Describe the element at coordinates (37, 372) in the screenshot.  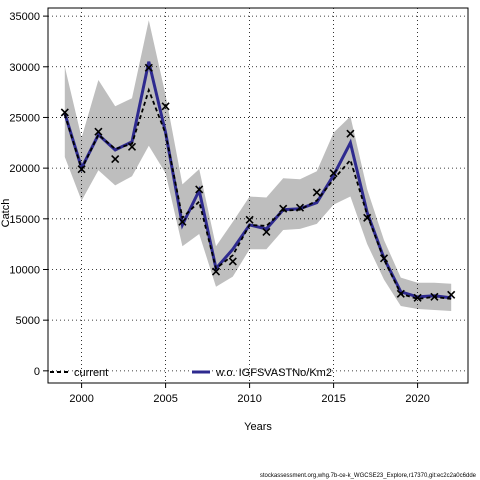
I see `y-tick-label: 0` at that location.